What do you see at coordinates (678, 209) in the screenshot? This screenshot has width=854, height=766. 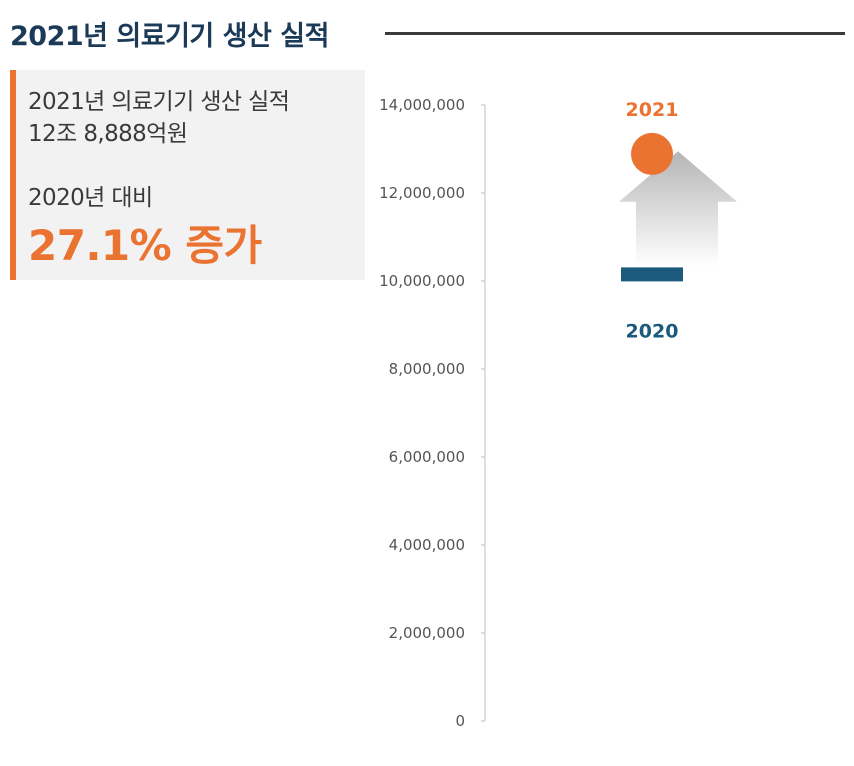 I see `increase-arrow` at bounding box center [678, 209].